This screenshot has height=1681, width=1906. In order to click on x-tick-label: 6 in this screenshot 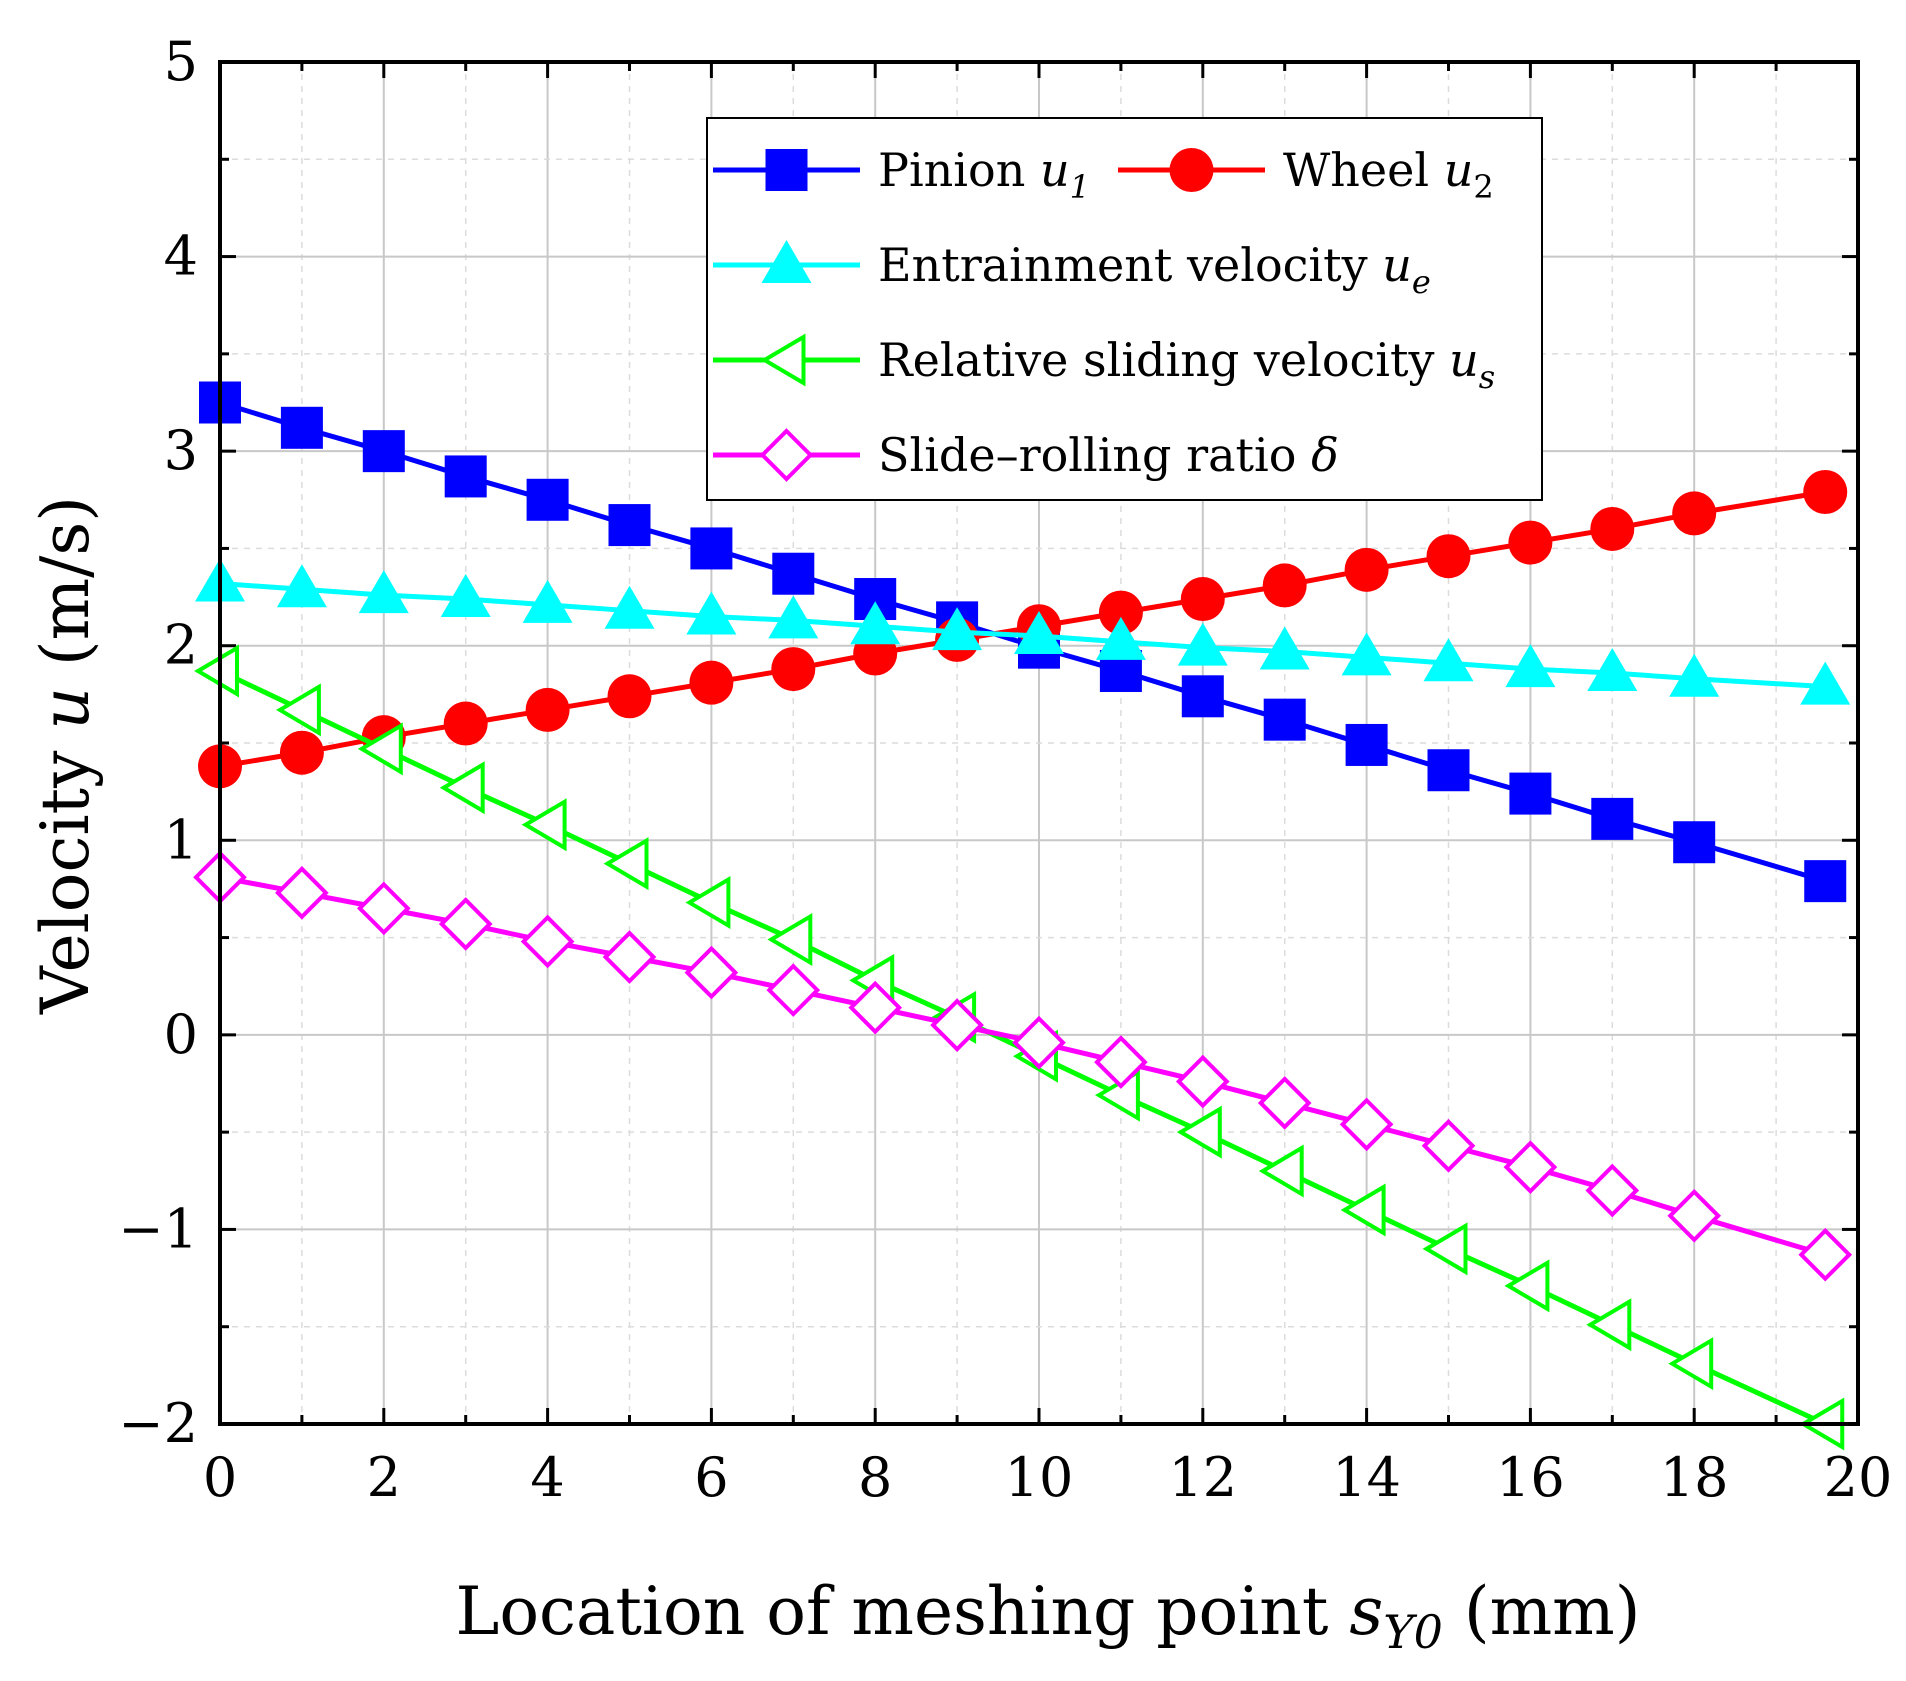, I will do `click(711, 1477)`.